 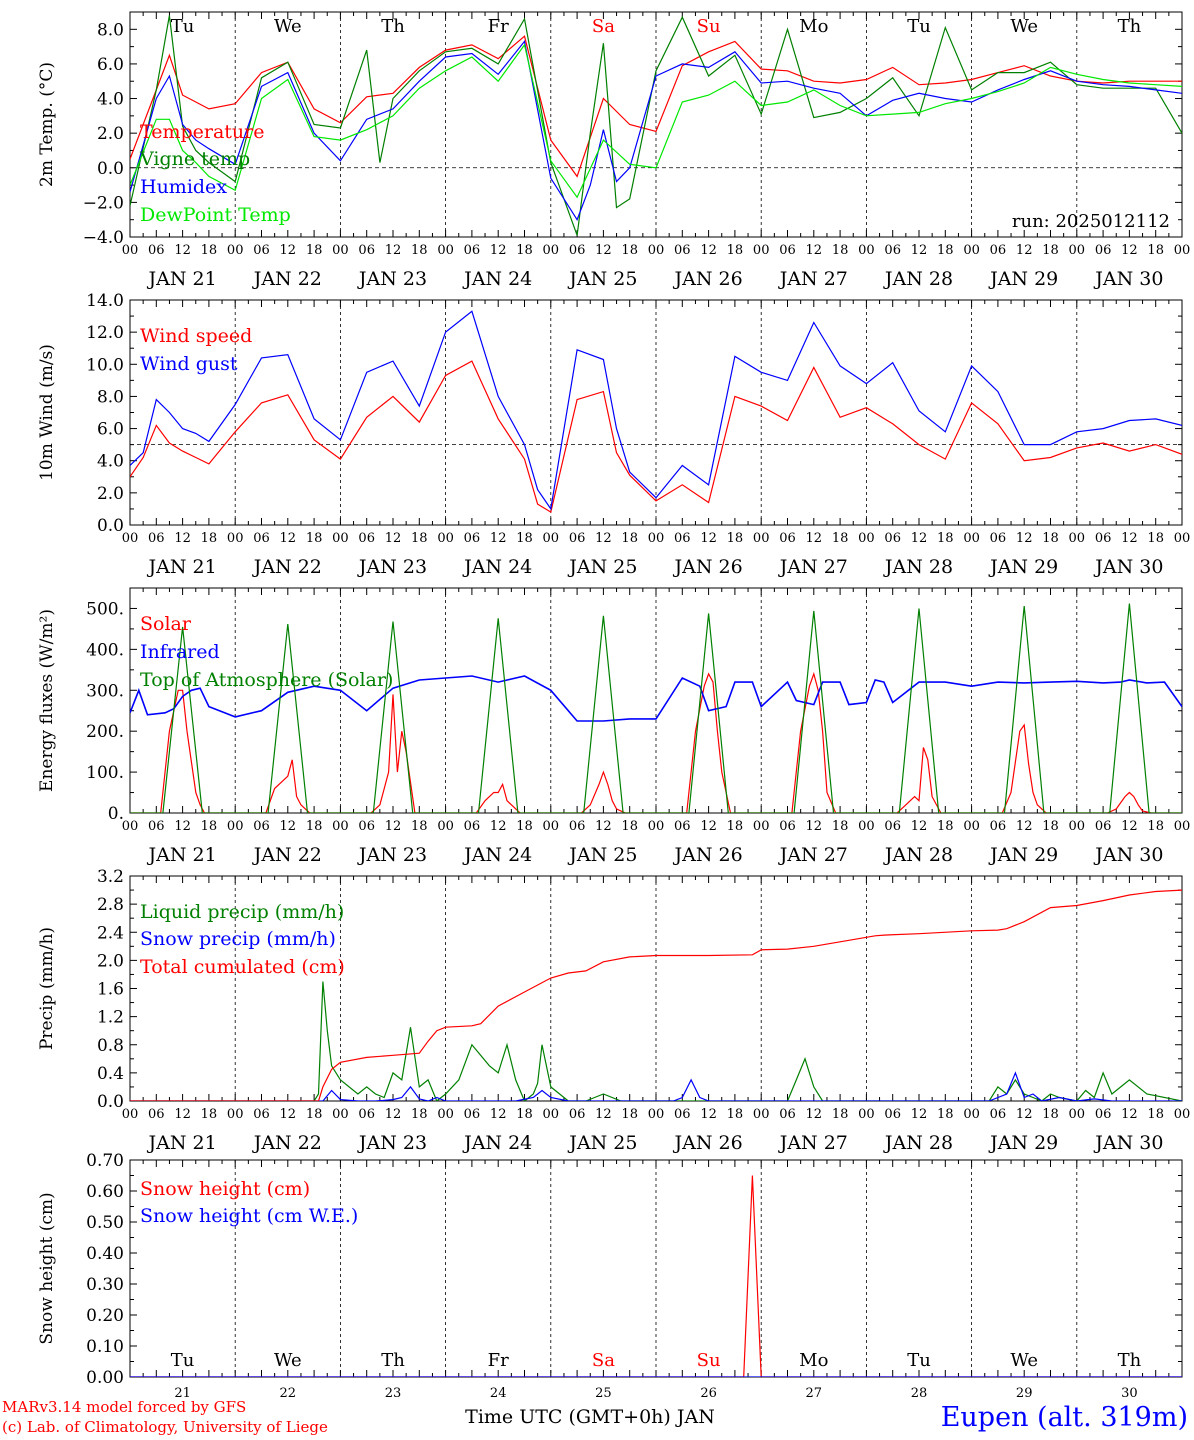 I want to click on day-number-label: 28, so click(x=919, y=1393).